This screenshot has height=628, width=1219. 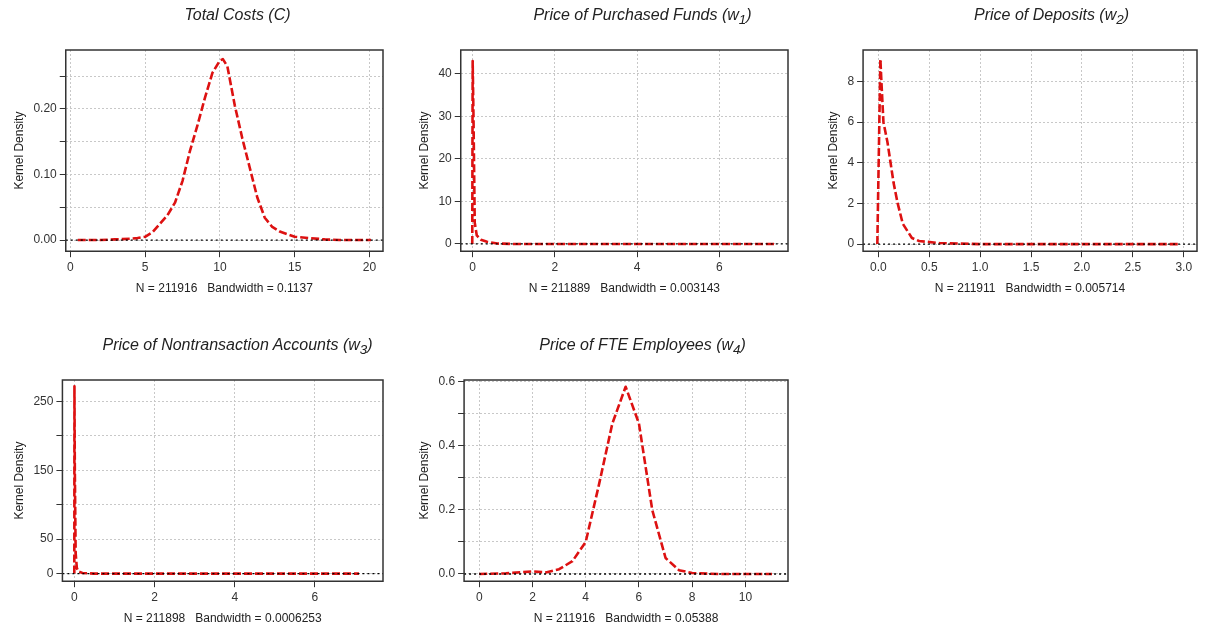 What do you see at coordinates (1030, 288) in the screenshot?
I see `x-axis-title: N = 211911 Bandwidth = 0.005714` at bounding box center [1030, 288].